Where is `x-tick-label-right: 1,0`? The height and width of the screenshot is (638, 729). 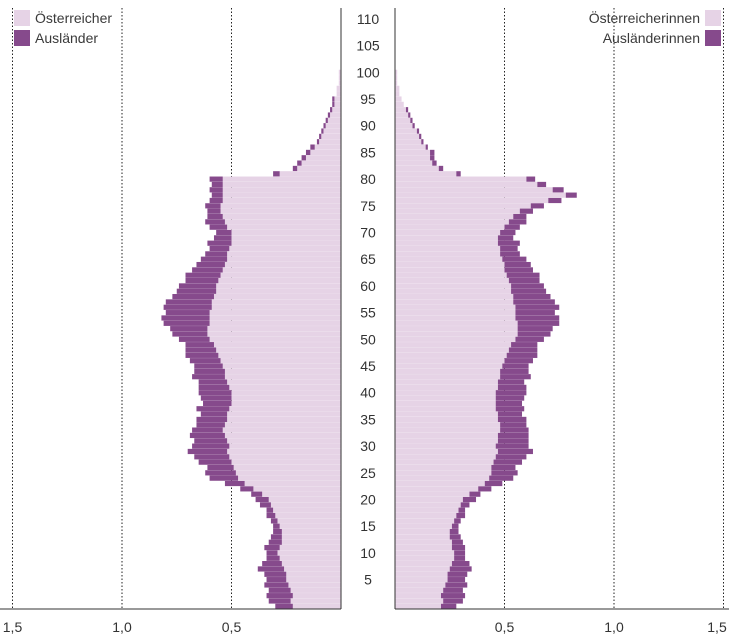 x-tick-label-right: 1,0 is located at coordinates (614, 627).